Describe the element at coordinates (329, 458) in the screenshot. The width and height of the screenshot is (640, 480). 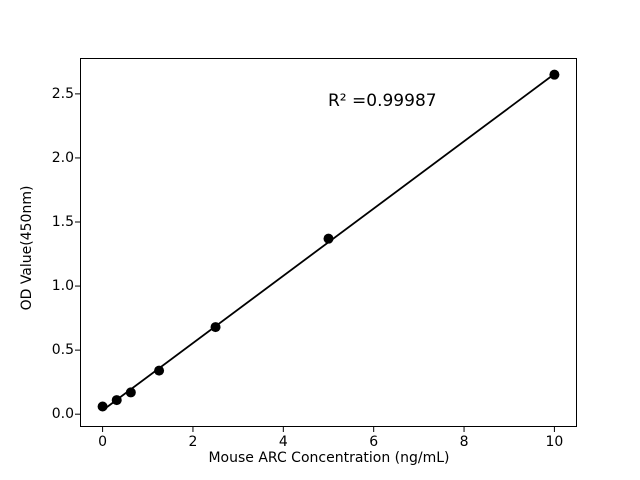
I see `x-axis-label: Mouse ARC Concentration (ng/mL)` at that location.